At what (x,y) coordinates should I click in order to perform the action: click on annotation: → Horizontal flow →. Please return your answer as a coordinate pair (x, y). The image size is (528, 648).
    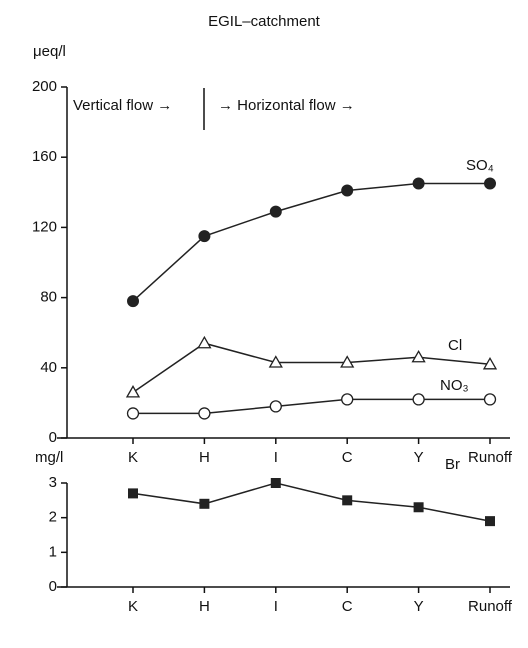
    Looking at the image, I should click on (286, 105).